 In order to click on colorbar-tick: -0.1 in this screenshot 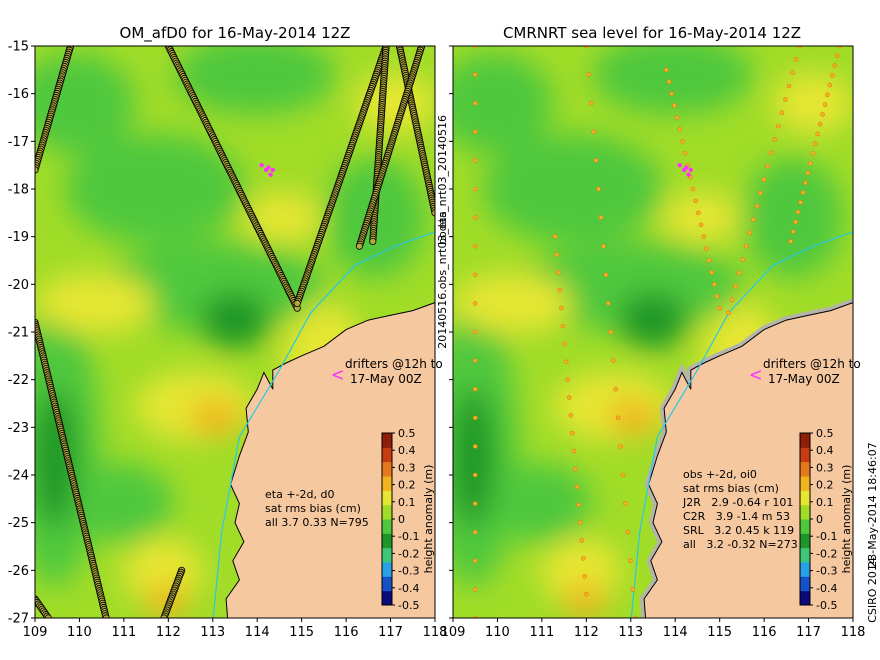, I will do `click(826, 536)`.